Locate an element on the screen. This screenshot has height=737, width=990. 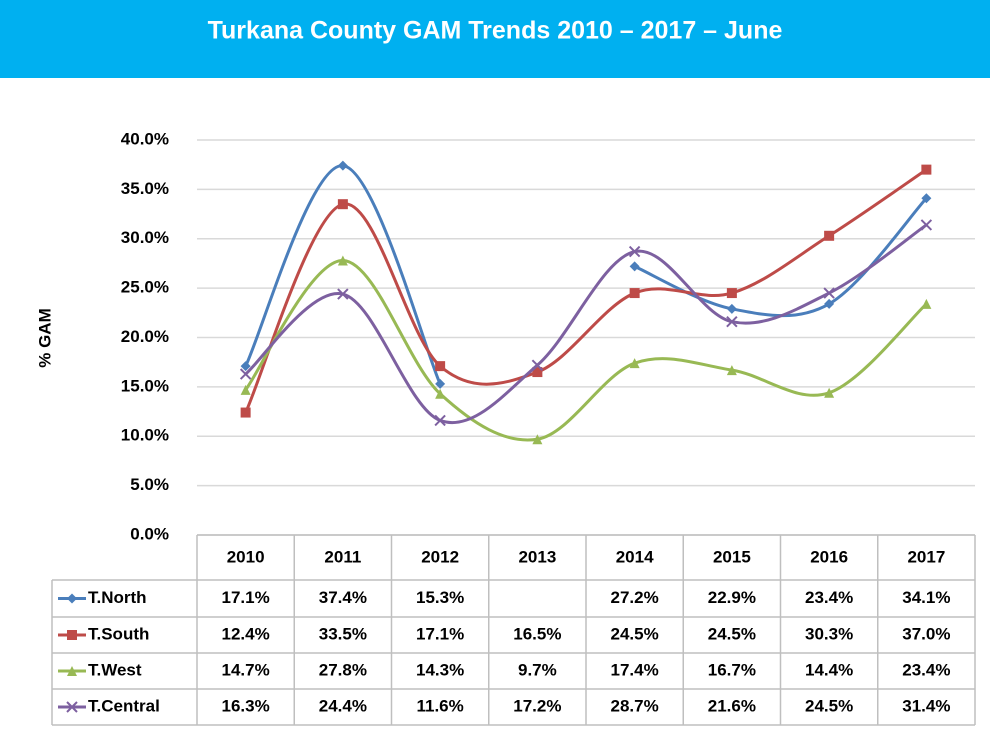
x-tick-label: 2012 is located at coordinates (440, 556).